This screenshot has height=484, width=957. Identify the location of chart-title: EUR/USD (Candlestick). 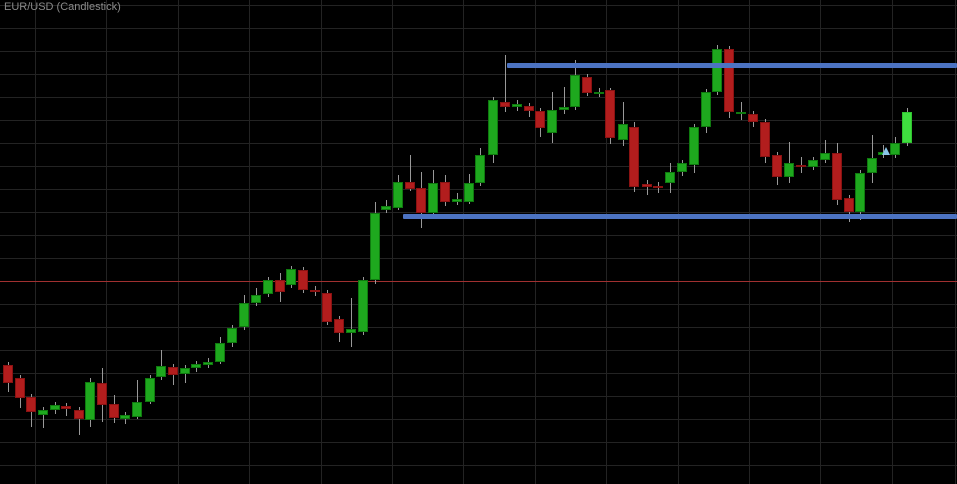
(62, 7).